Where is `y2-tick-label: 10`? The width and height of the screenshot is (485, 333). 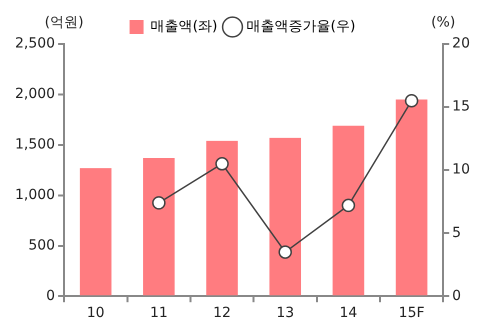
y2-tick-label: 10 is located at coordinates (461, 170).